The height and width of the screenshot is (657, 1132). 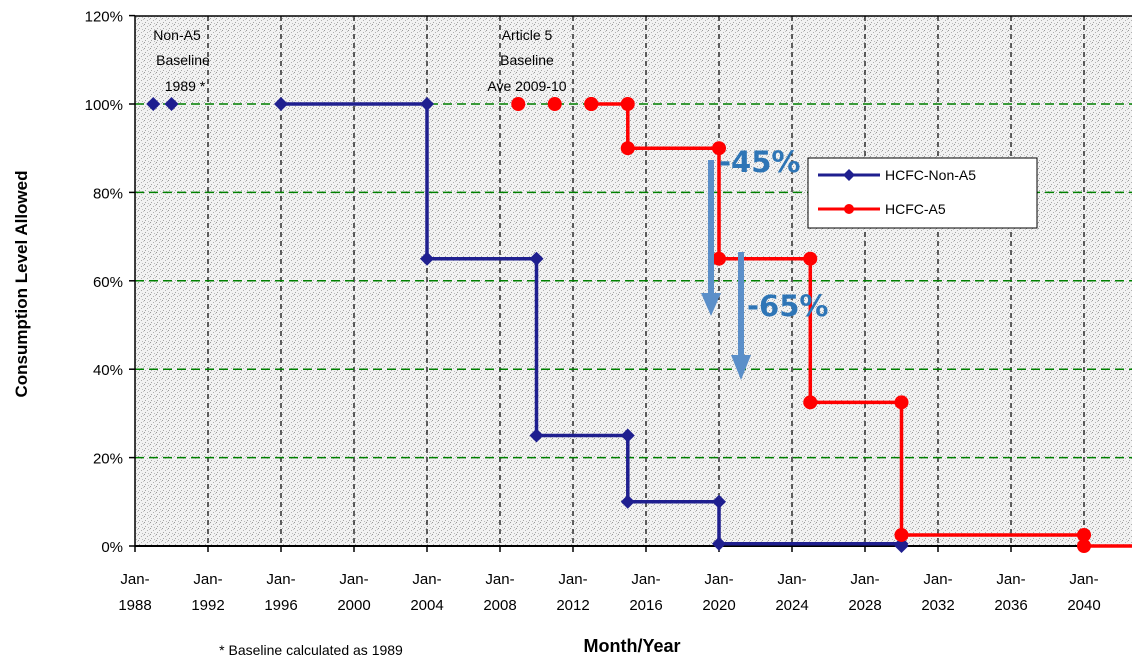 I want to click on footnote: * Baseline calculated as 1989, so click(x=311, y=649).